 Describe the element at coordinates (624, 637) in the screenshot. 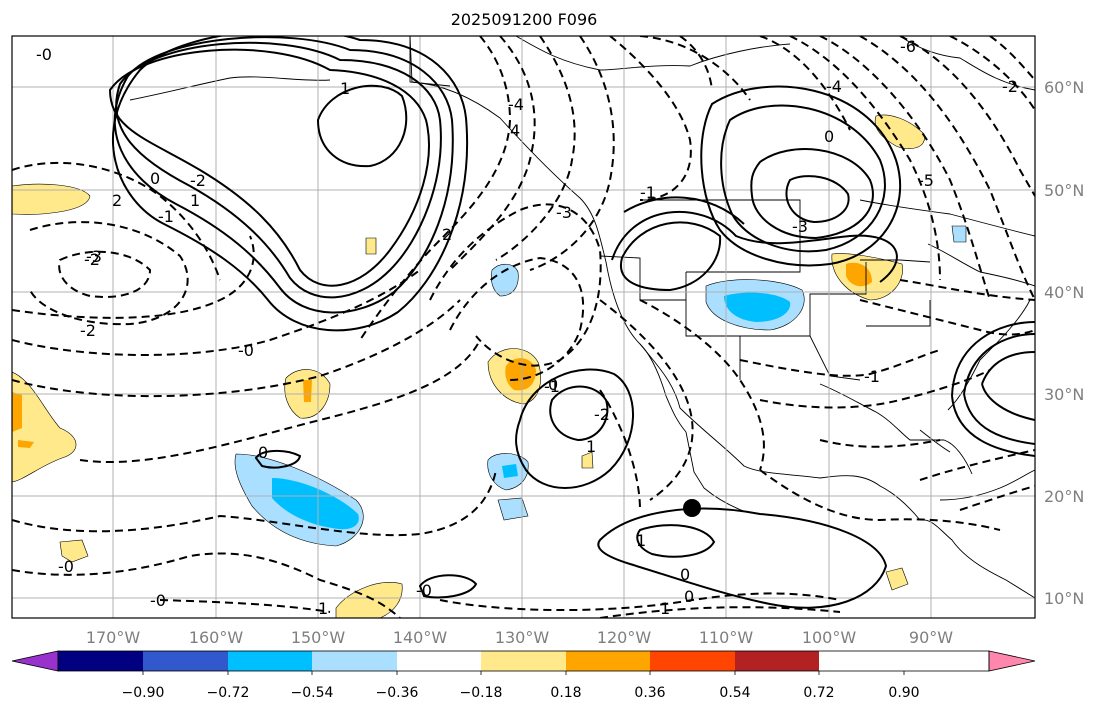

I see `lon-label: 120°W` at that location.